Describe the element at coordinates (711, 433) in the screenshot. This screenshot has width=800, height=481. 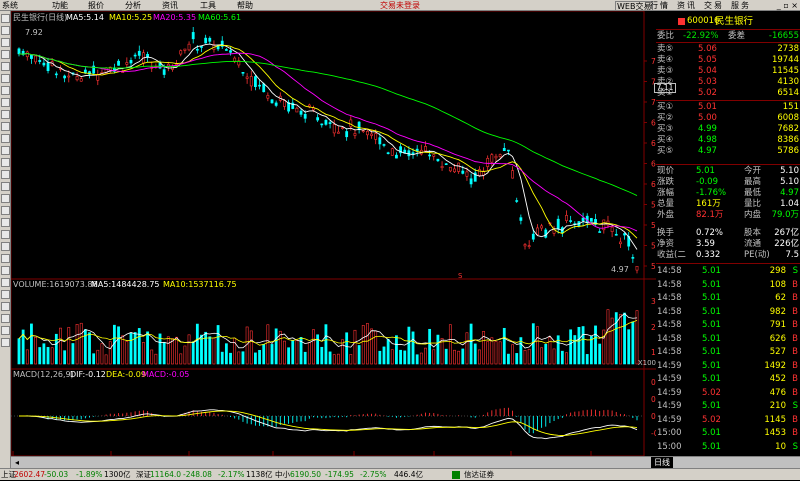
I see `tick-price: 5.01` at that location.